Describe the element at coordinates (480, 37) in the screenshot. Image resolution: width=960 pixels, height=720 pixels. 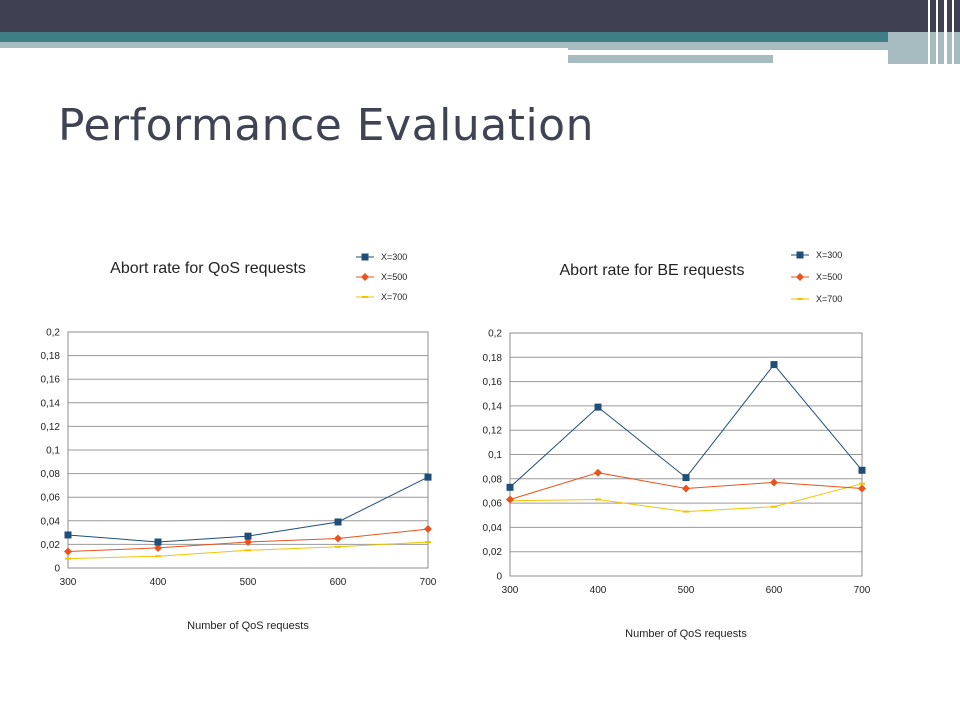
I see `banner-teal-stripe` at that location.